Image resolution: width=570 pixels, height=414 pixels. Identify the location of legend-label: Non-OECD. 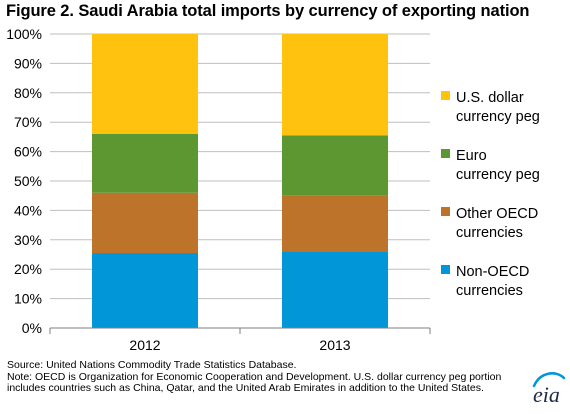
(492, 272).